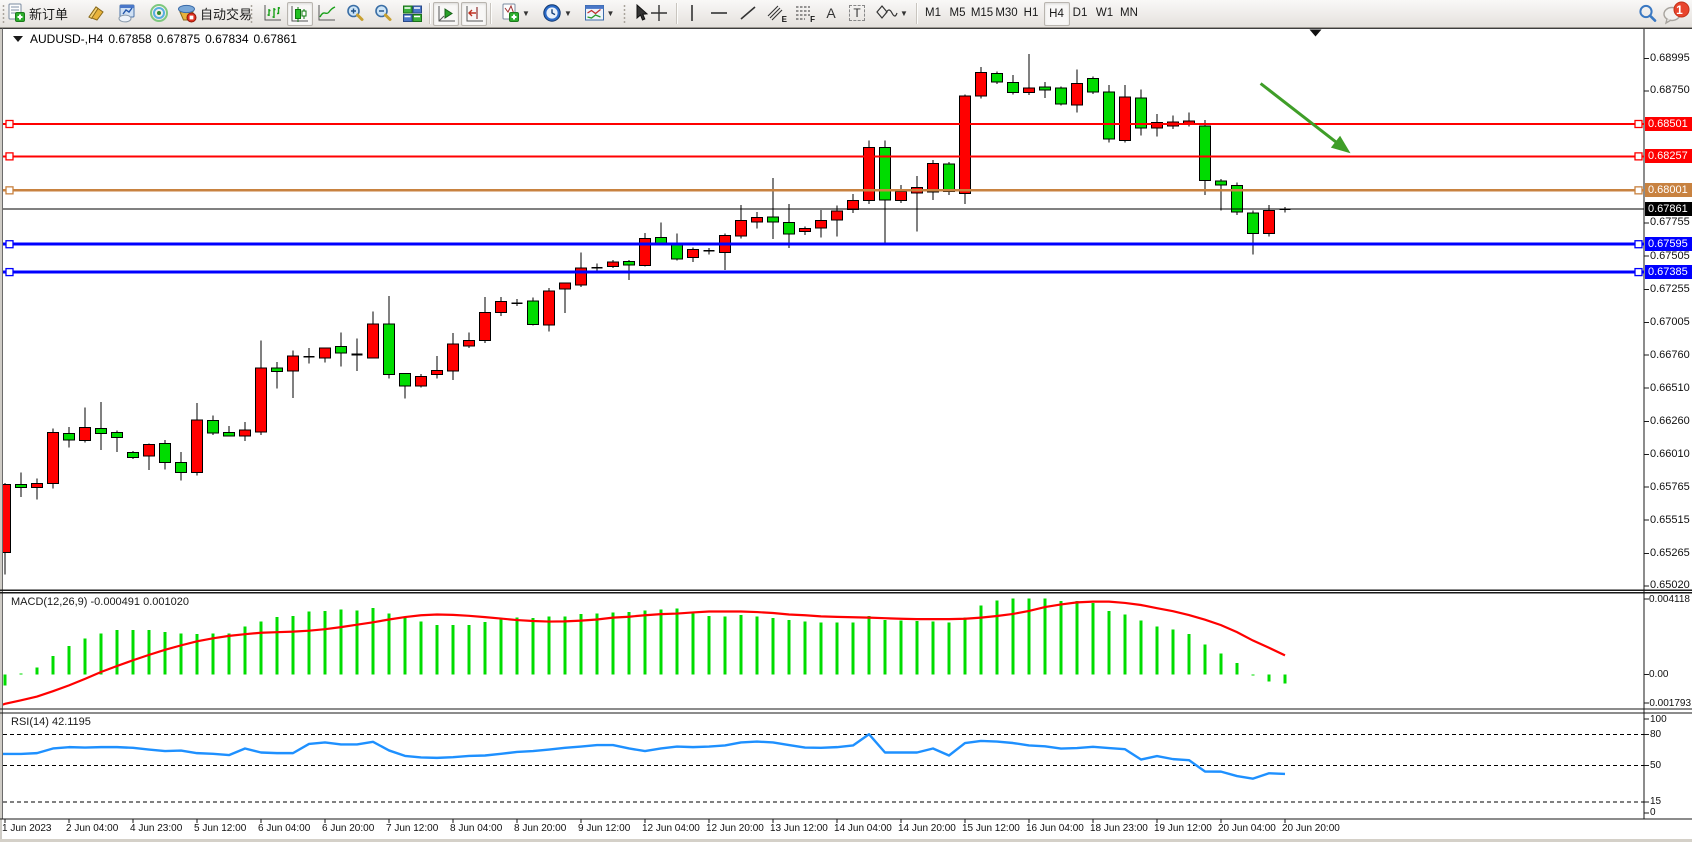 This screenshot has height=842, width=1692. What do you see at coordinates (18, 39) in the screenshot?
I see `collapse-triangle-icon` at bounding box center [18, 39].